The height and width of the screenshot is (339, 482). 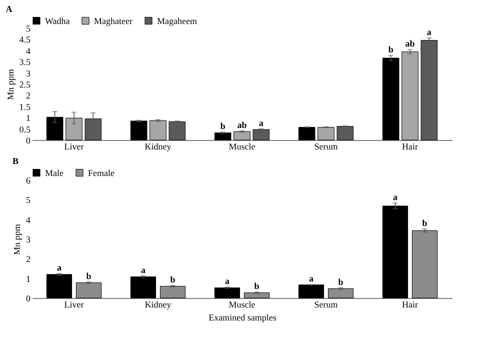 I want to click on legend-label: Maghateer, so click(x=113, y=21).